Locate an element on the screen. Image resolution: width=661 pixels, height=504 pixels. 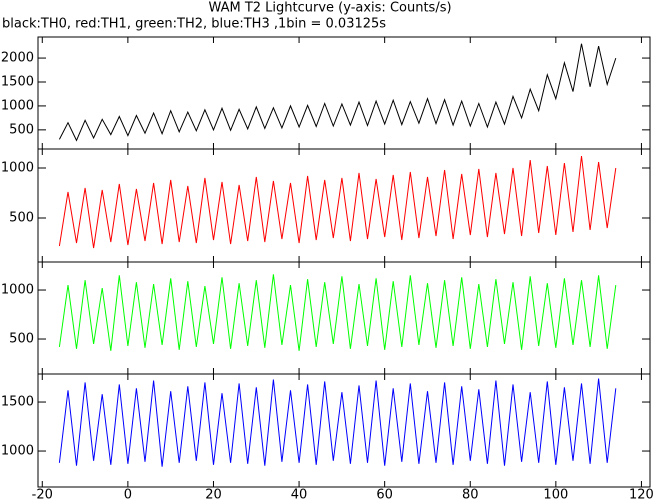
chart-title: WAM T2 Lightcurve (y-axis: Counts/s) is located at coordinates (329, 8).